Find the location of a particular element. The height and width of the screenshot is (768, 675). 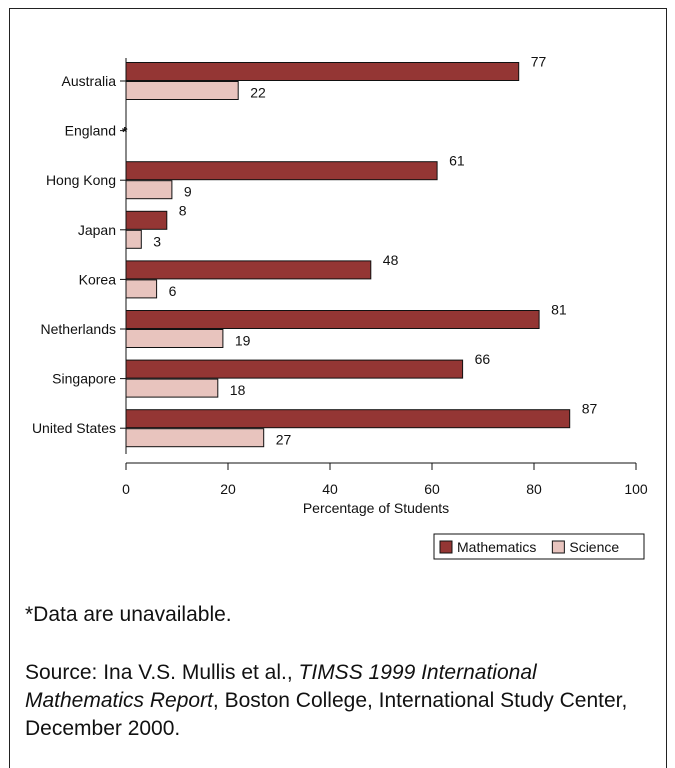

science-value-label: 19 is located at coordinates (243, 341).